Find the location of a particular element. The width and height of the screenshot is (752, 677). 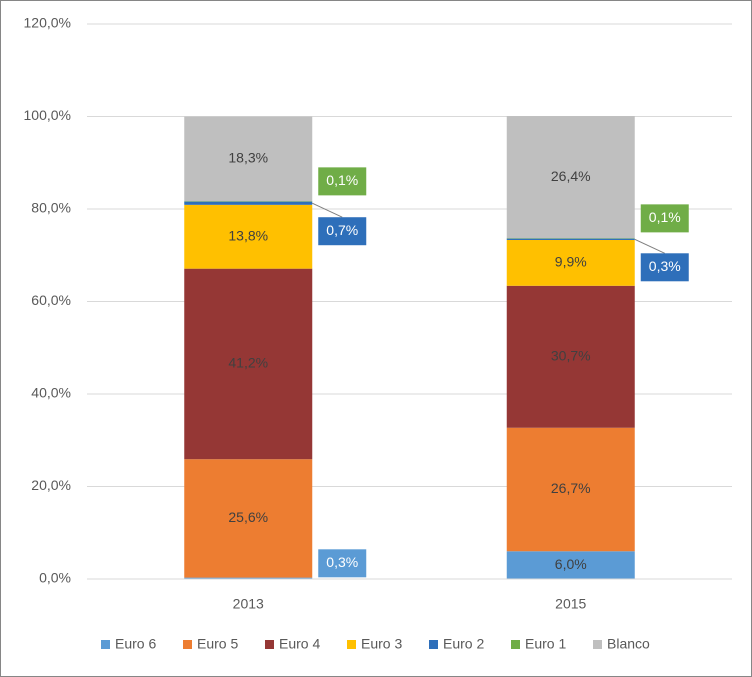

legend-label: Euro 2 is located at coordinates (463, 644).